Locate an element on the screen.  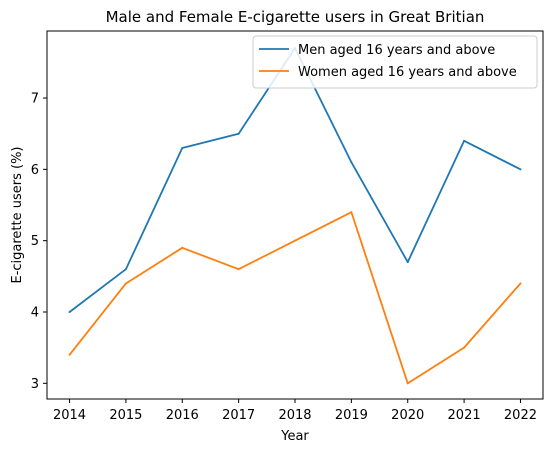
y-axis: 3 4 5 6 7 is located at coordinates (39, 242).